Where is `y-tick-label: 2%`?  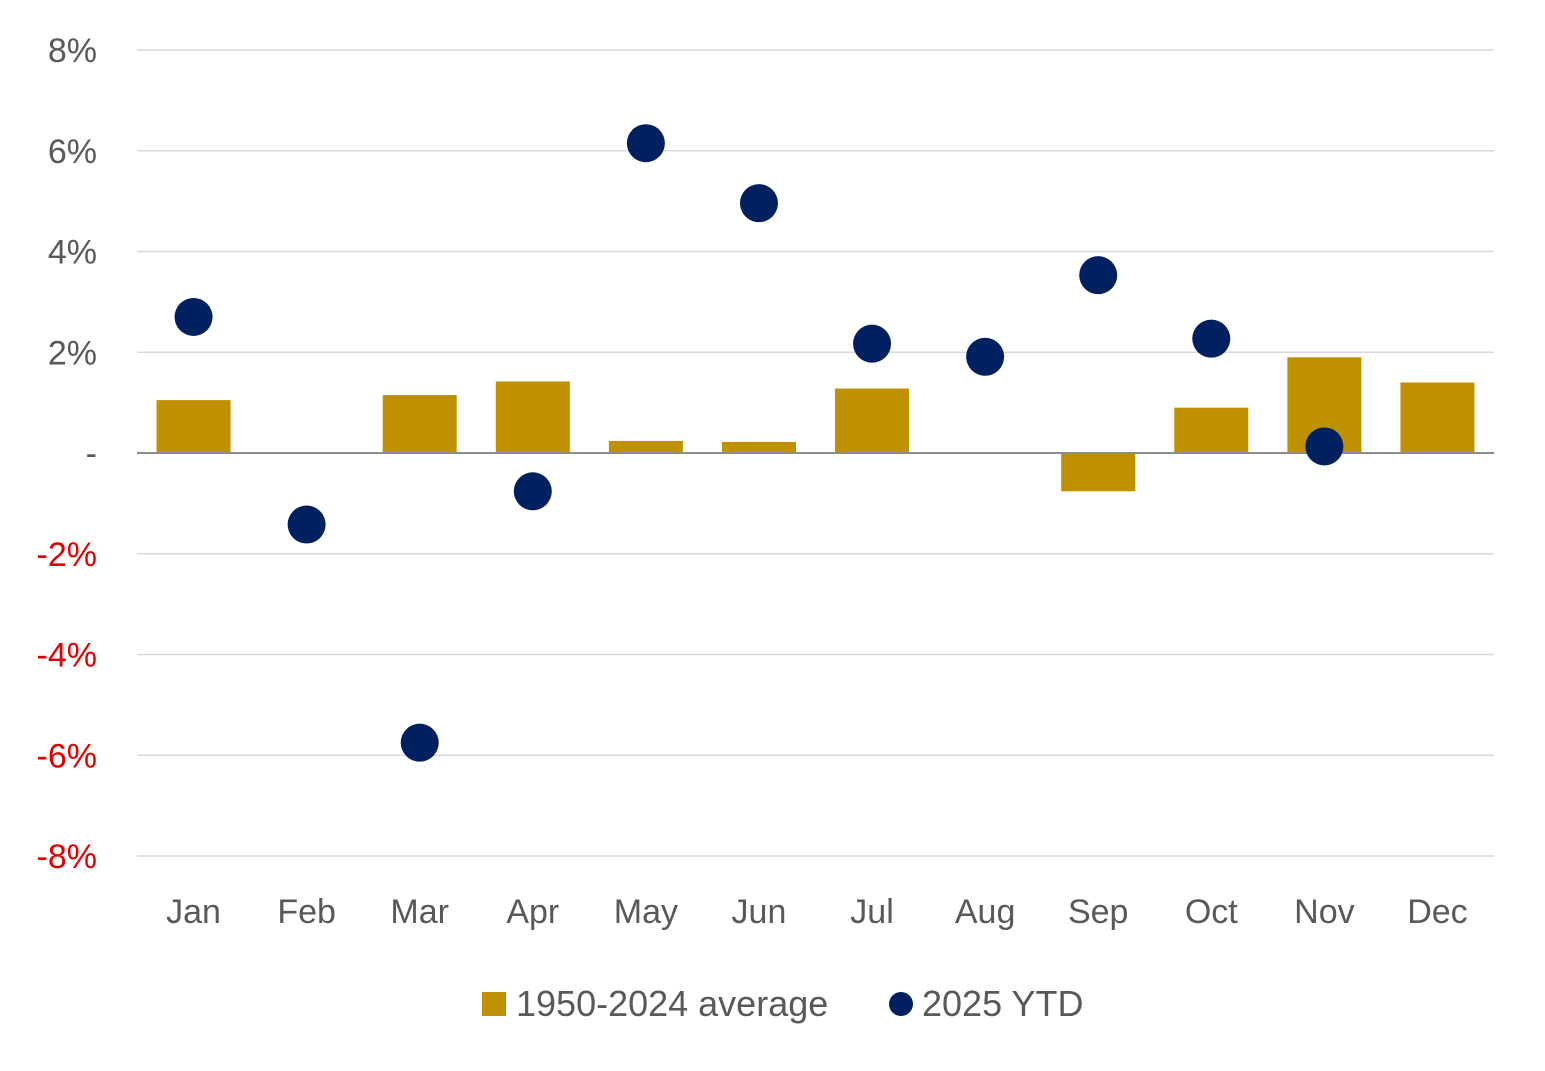 y-tick-label: 2% is located at coordinates (72, 353).